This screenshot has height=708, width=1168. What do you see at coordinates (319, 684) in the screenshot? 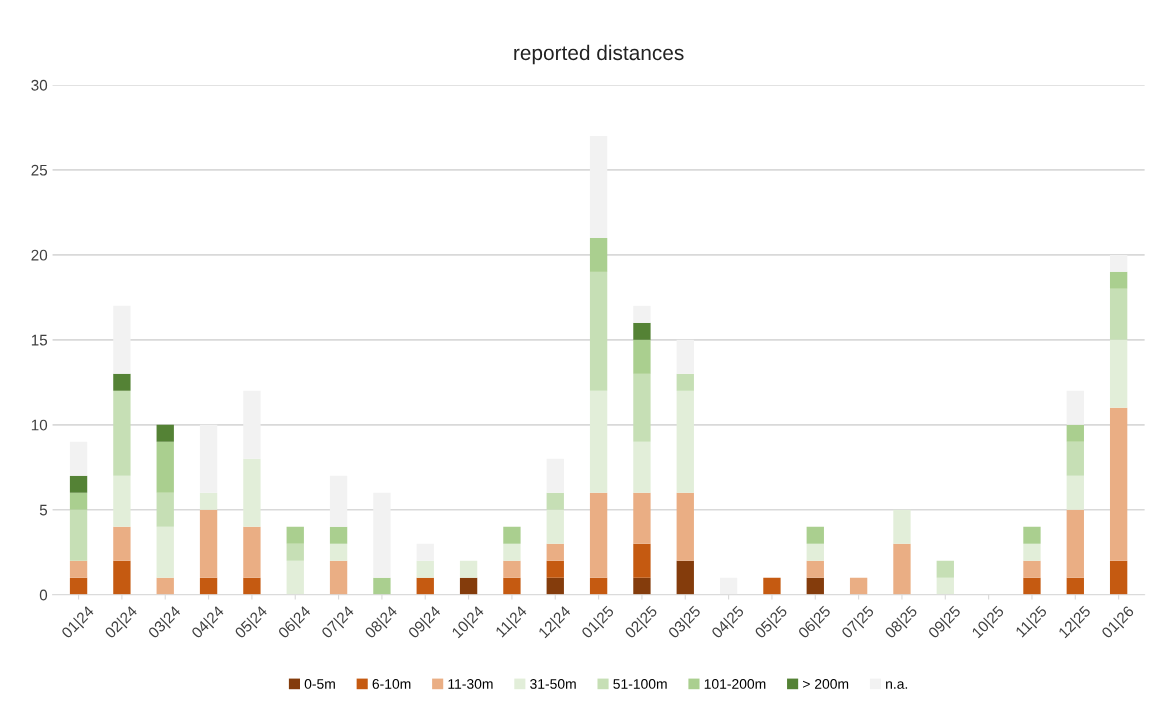
I see `legend-label: 0-5m` at bounding box center [319, 684].